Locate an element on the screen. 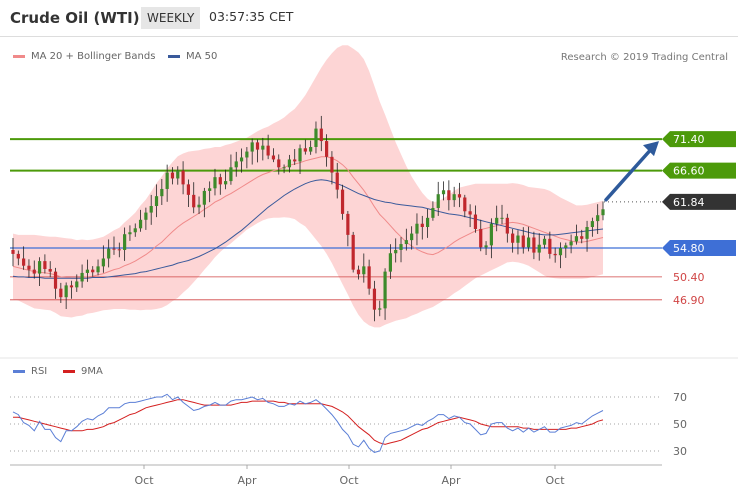  rsi-tick-70: 70 is located at coordinates (680, 397).